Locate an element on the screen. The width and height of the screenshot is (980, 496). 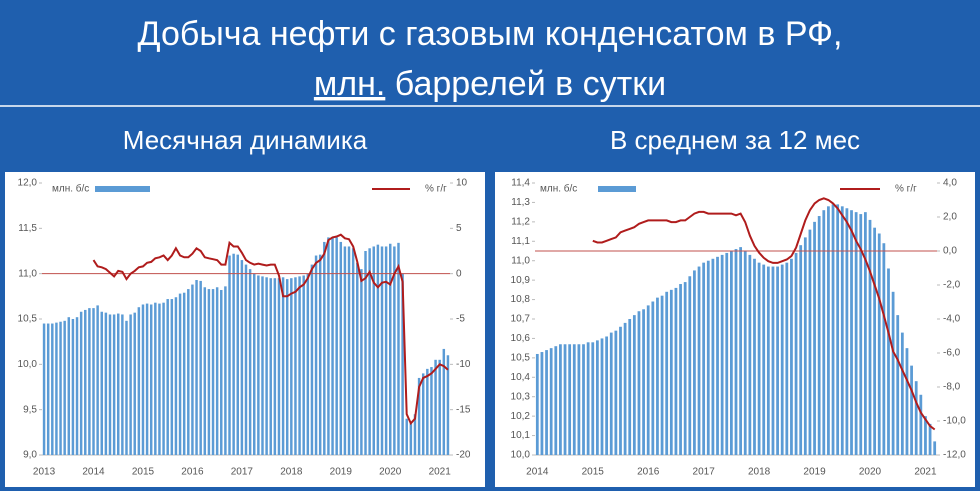
unit-rest: баррелей в сутки is located at coordinates (530, 84).